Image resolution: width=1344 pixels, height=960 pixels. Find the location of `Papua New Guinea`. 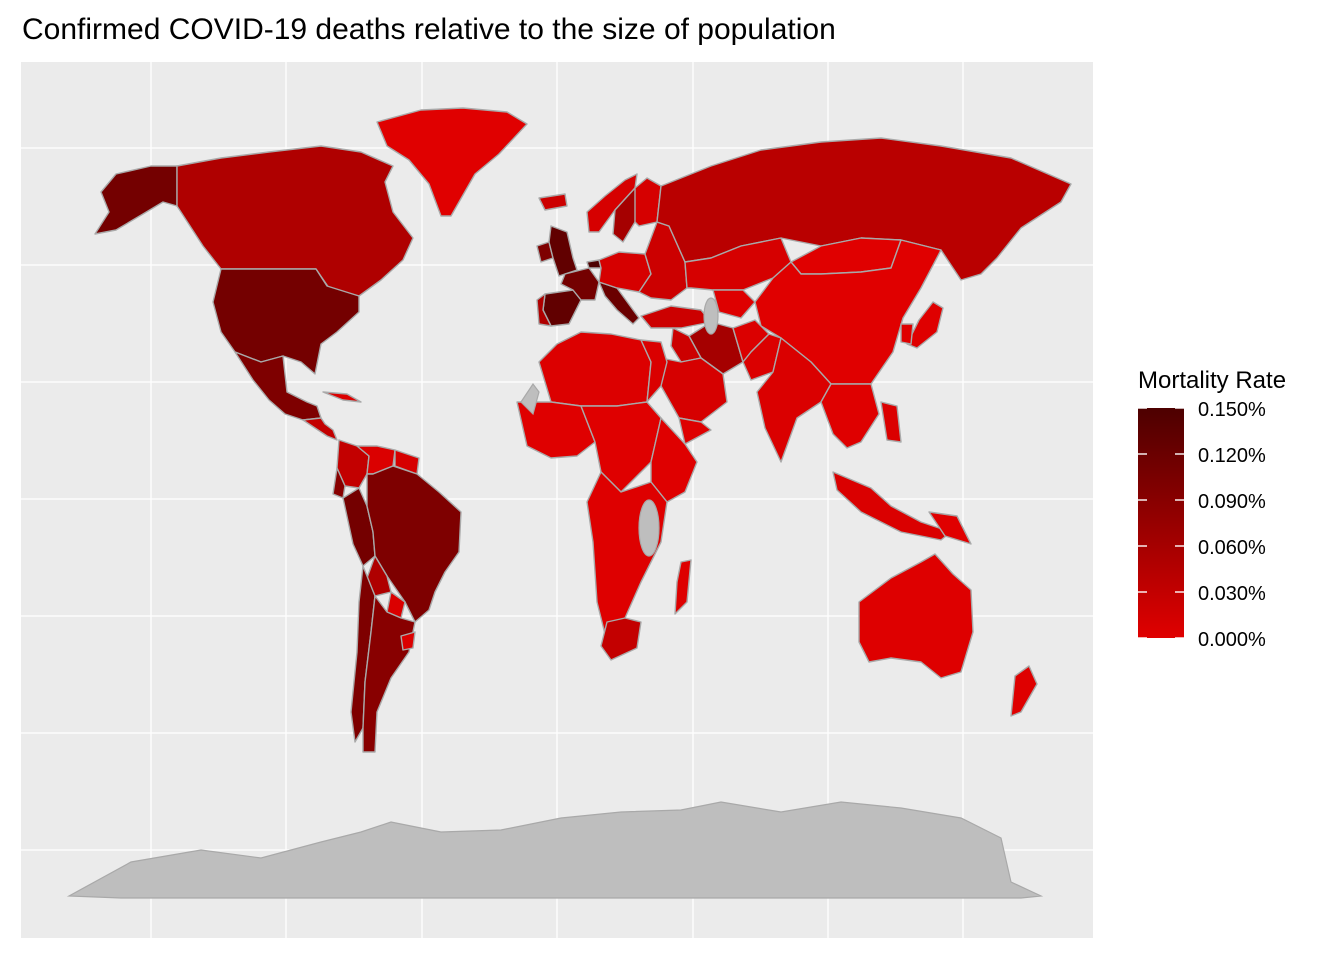

Papua New Guinea is located at coordinates (950, 528).